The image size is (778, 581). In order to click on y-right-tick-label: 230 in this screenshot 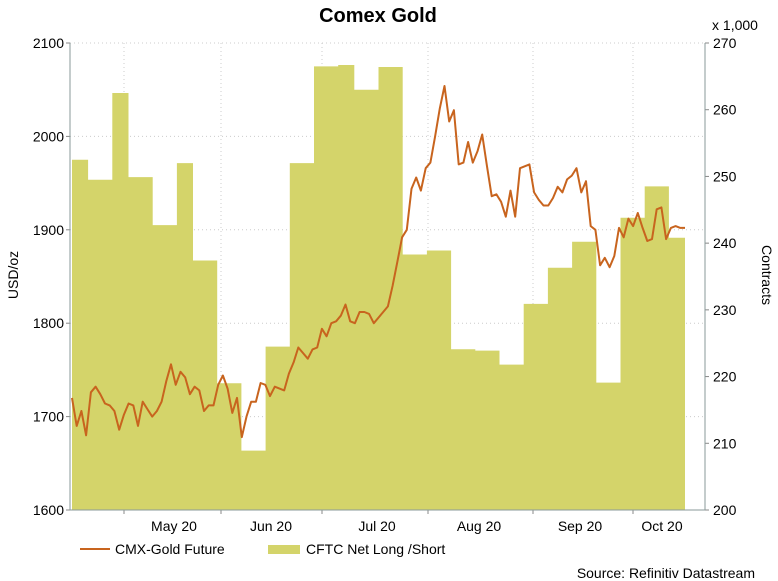, I will do `click(725, 310)`.